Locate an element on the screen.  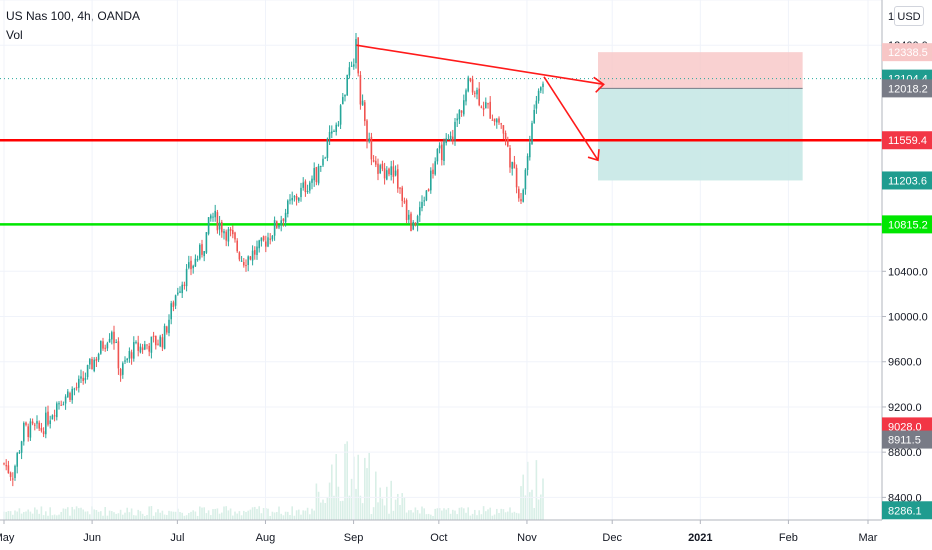
projection-arrow is located at coordinates (571, 118).